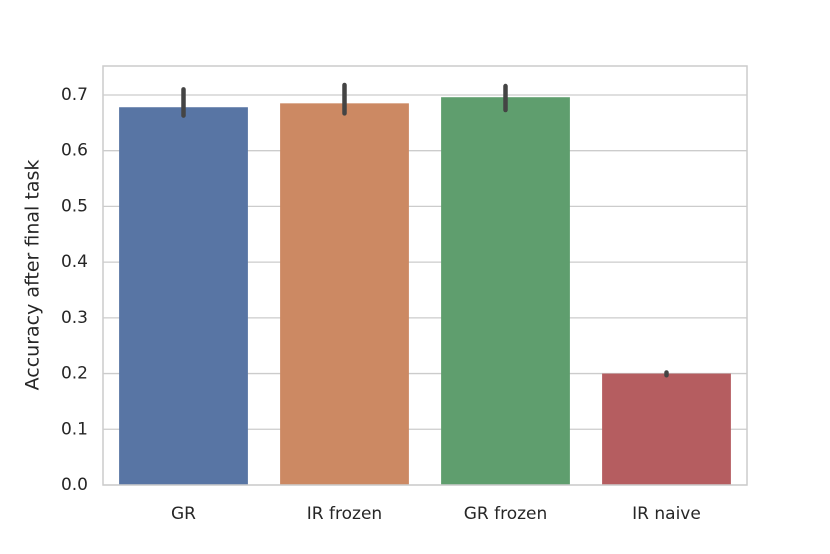 Image resolution: width=830 pixels, height=554 pixels. What do you see at coordinates (74, 318) in the screenshot?
I see `y-tick-label: 0.3` at bounding box center [74, 318].